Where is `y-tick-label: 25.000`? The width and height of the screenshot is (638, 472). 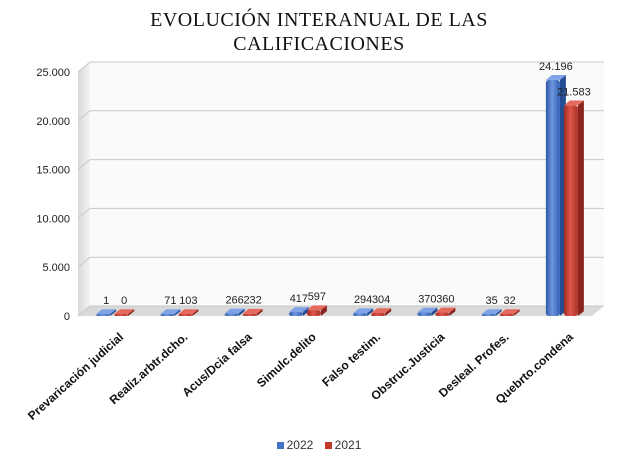
y-tick-label: 25.000 is located at coordinates (53, 73).